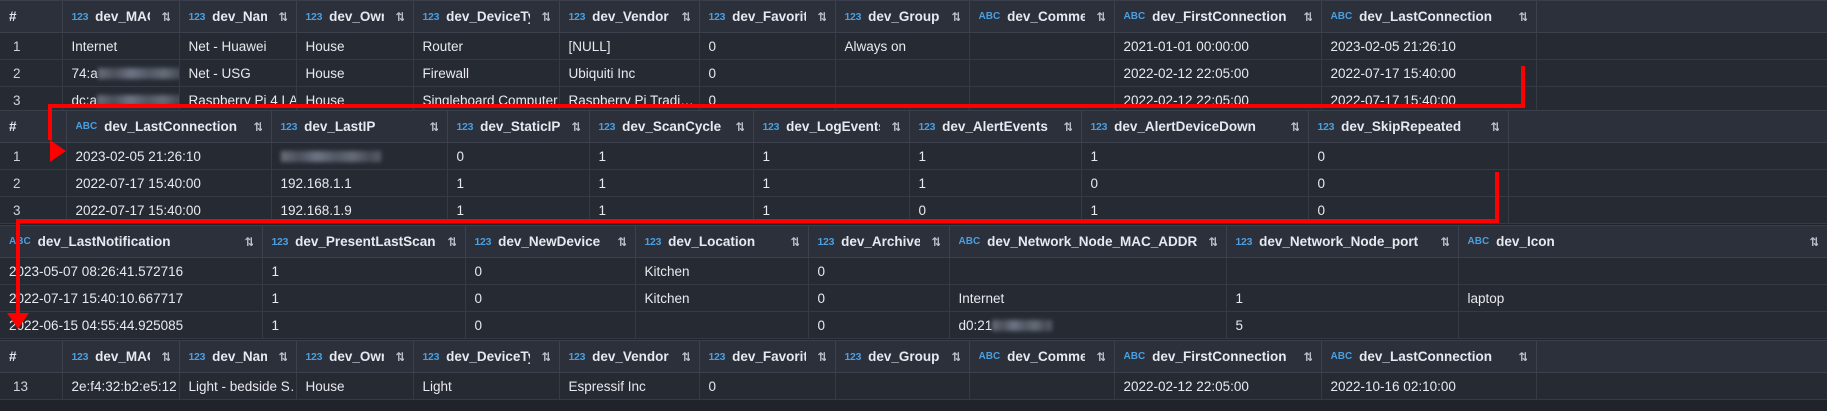 The height and width of the screenshot is (411, 1827). I want to click on column-header-dev_lastnotification: ABC dev_LastNotification ⇅, so click(131, 242).